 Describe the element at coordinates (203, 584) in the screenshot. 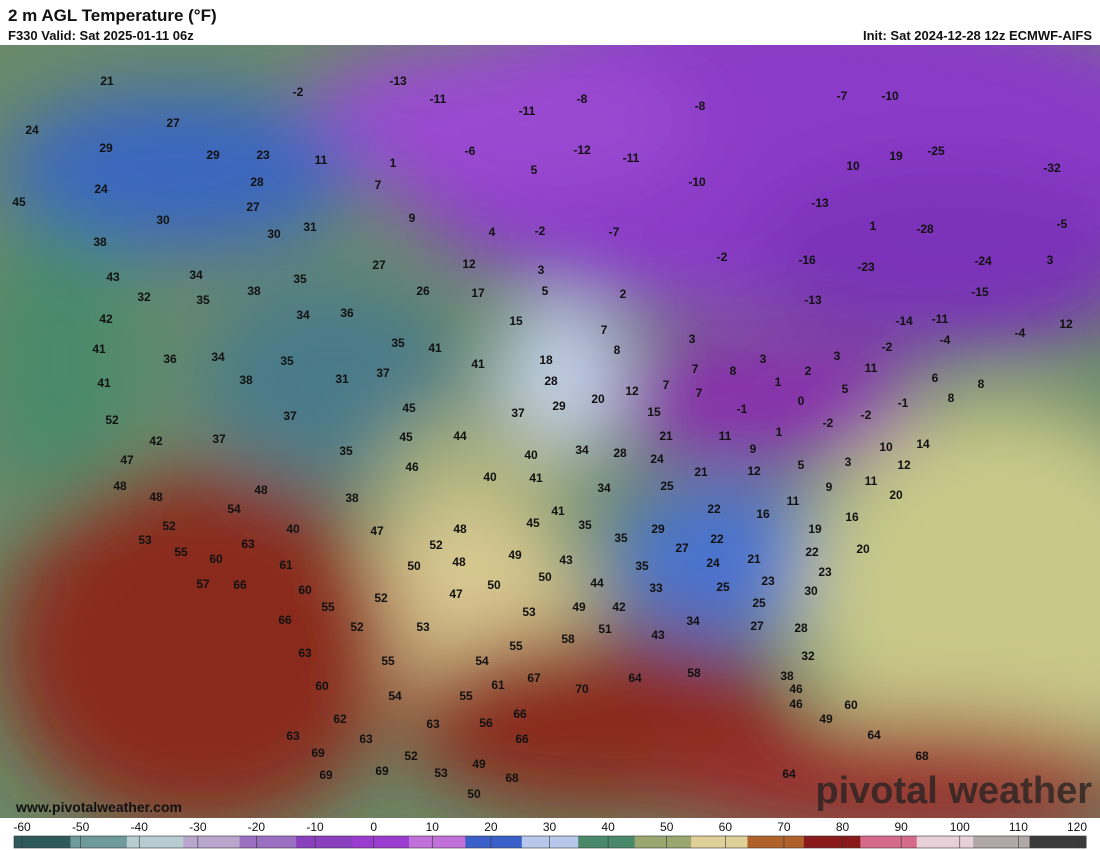

I see `temperature-label: 57` at that location.